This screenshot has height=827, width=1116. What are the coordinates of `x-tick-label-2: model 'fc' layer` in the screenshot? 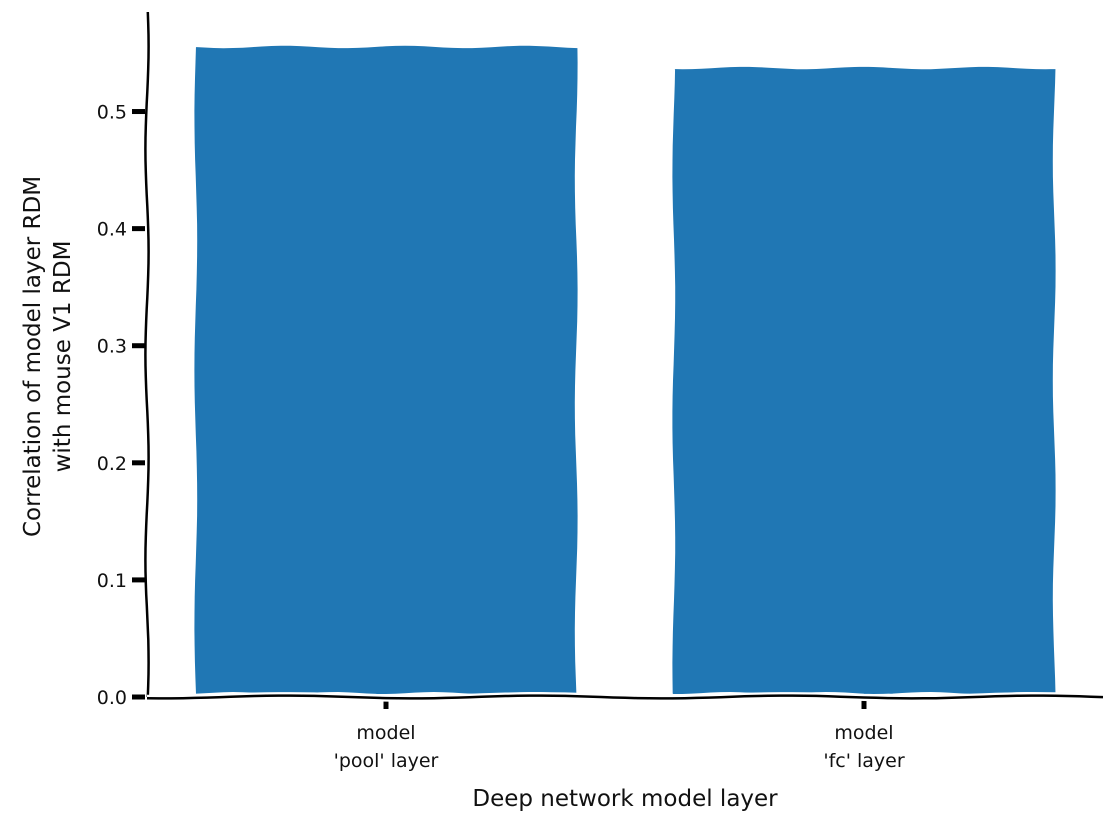 It's located at (863, 747).